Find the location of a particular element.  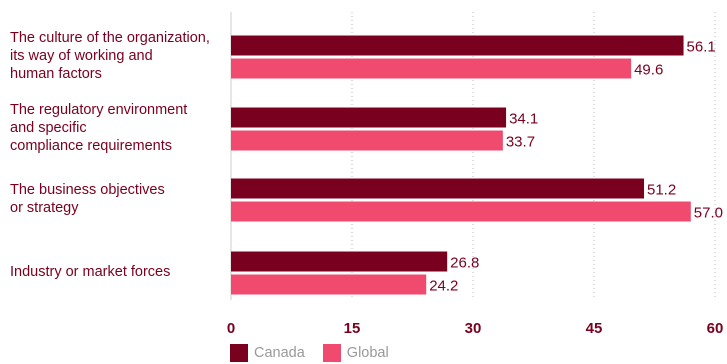

category-label-line: Industry or market forces is located at coordinates (90, 272).